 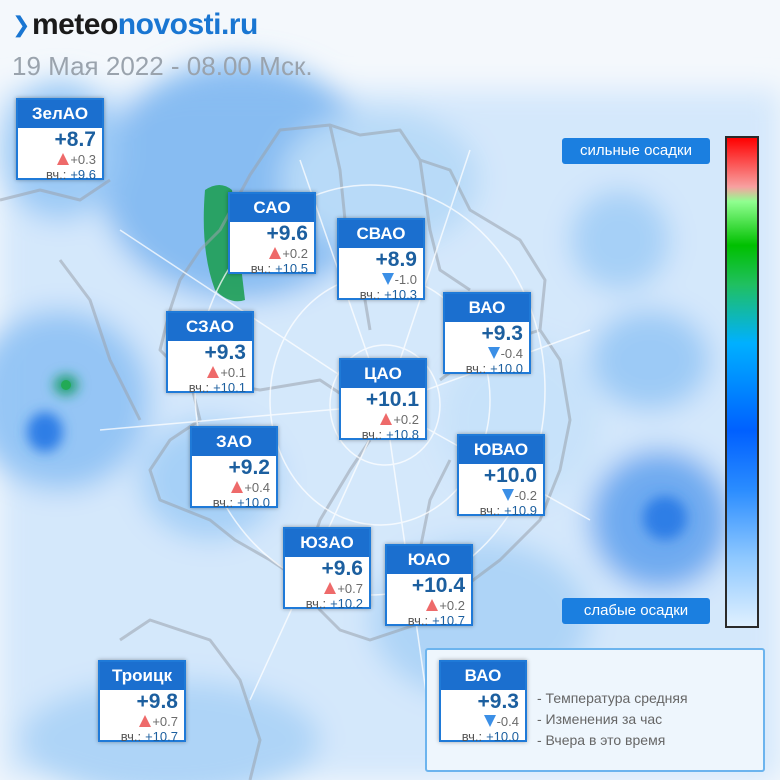 I want to click on district-card-zelao: ЗелАО +8.7 +0.3 вч.: +9.6, so click(x=60, y=140).